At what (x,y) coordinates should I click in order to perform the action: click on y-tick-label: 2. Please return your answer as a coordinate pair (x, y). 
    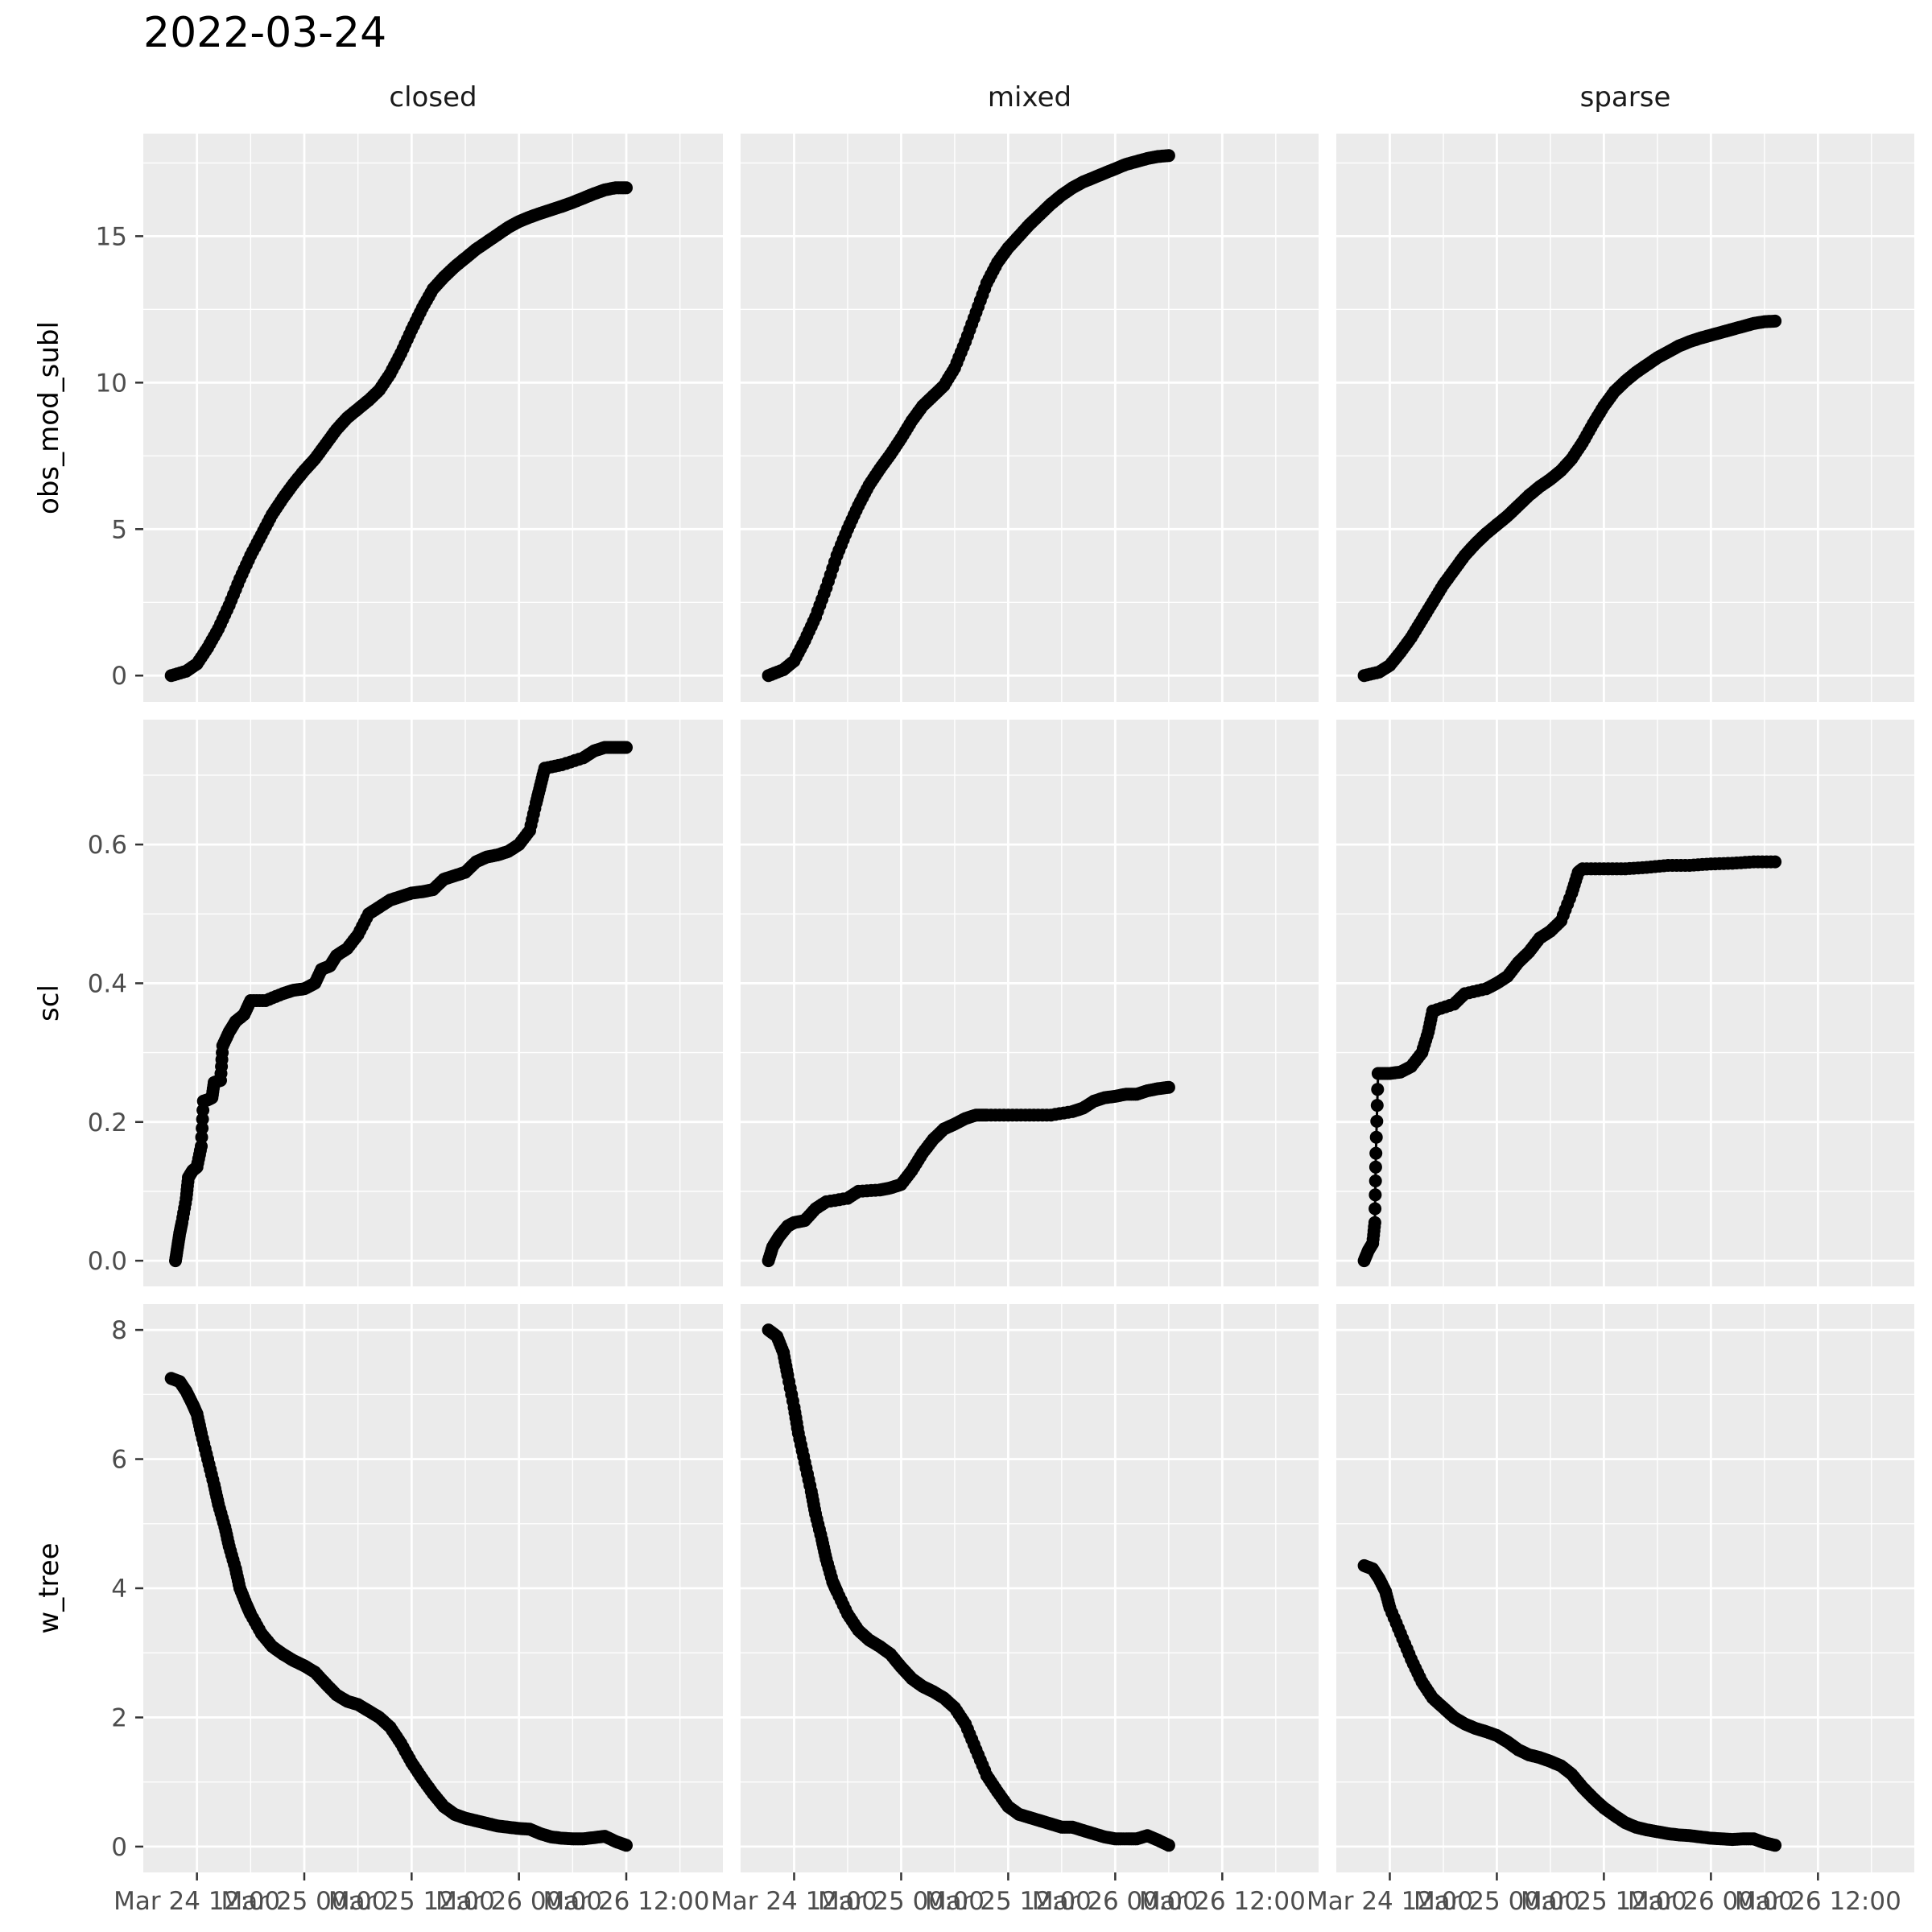
    Looking at the image, I should click on (119, 1717).